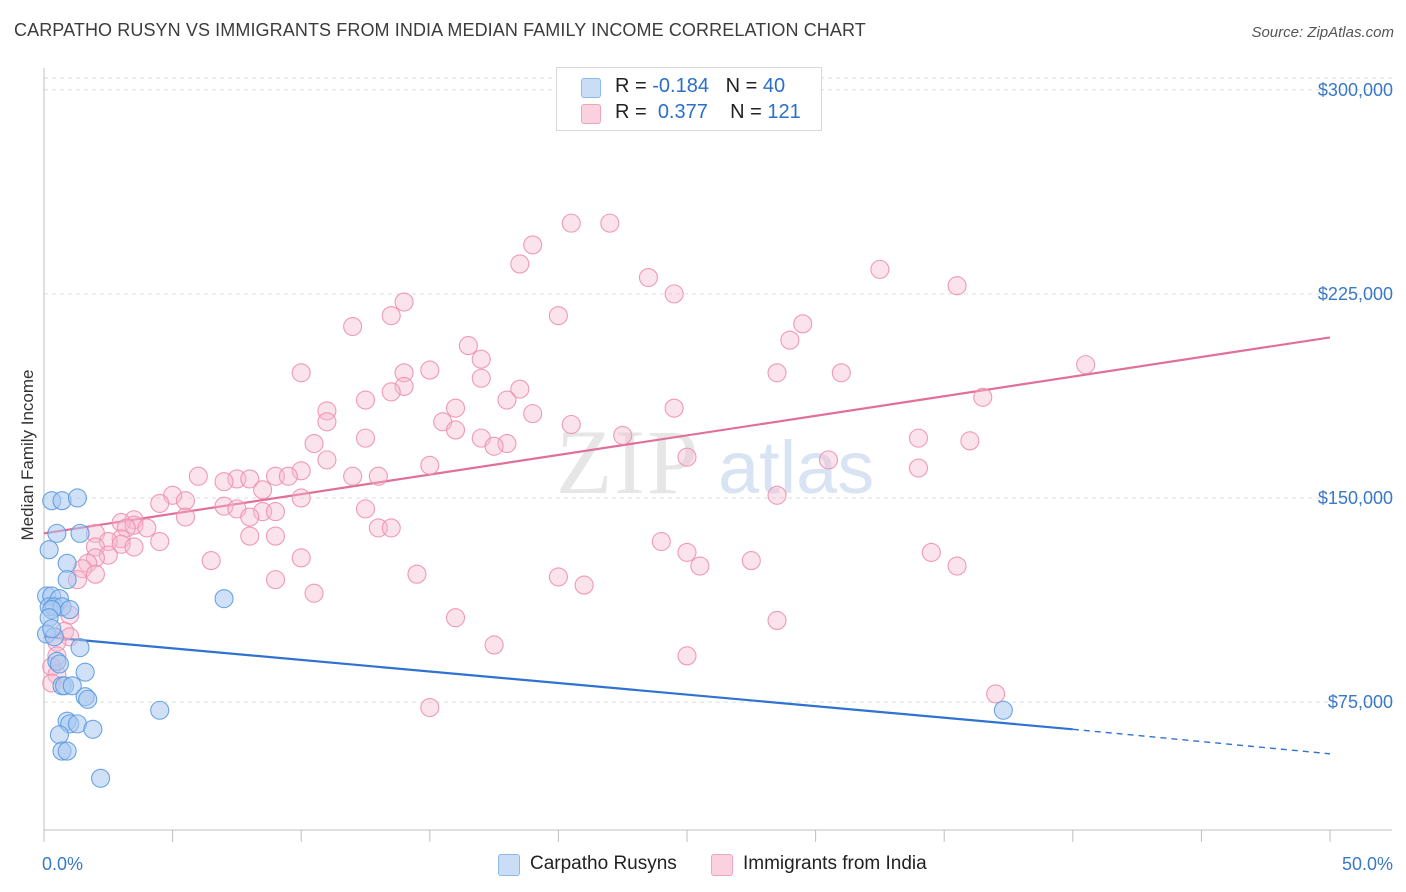  Describe the element at coordinates (1355, 498) in the screenshot. I see `y-tick-label: $150,000` at that location.